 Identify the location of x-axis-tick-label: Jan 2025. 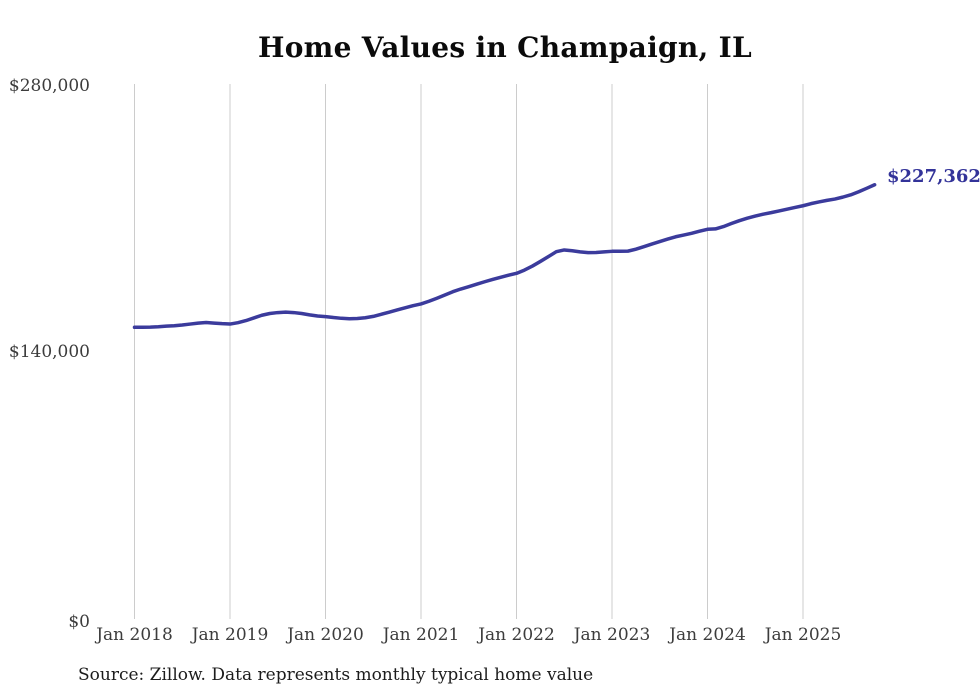
(802, 635).